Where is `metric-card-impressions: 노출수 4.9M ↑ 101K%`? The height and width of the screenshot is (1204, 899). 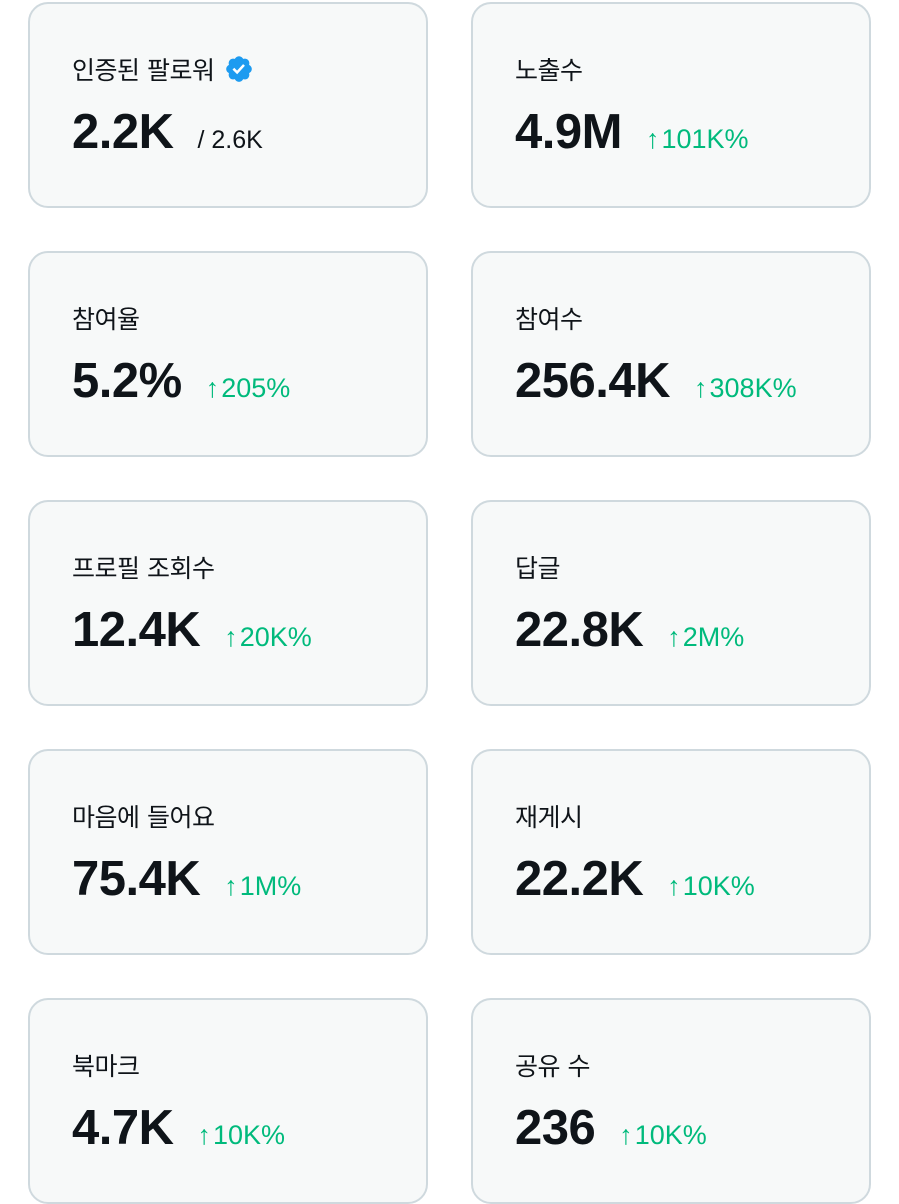 metric-card-impressions: 노출수 4.9M ↑ 101K% is located at coordinates (671, 105).